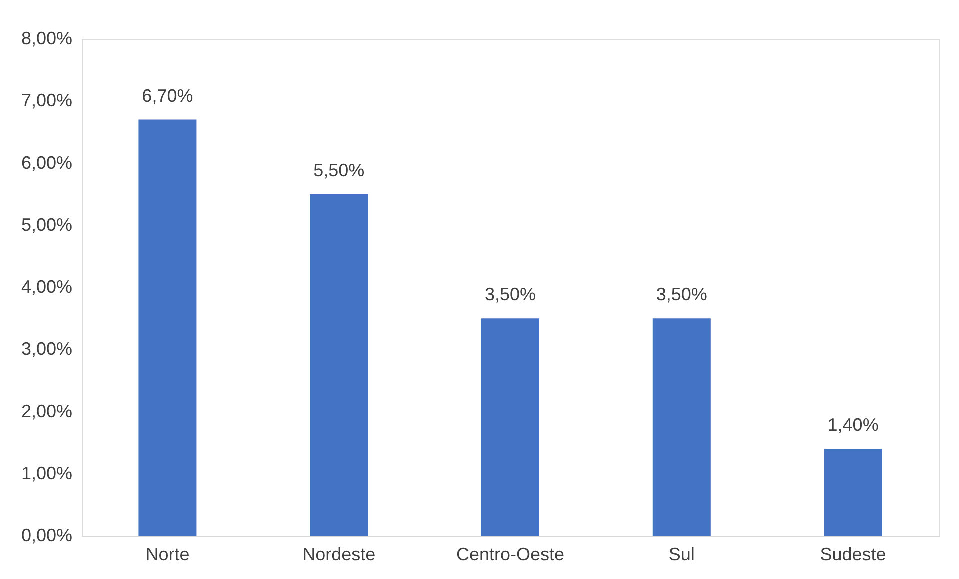 Image resolution: width=959 pixels, height=579 pixels. What do you see at coordinates (853, 425) in the screenshot?
I see `data-label: 1,40%` at bounding box center [853, 425].